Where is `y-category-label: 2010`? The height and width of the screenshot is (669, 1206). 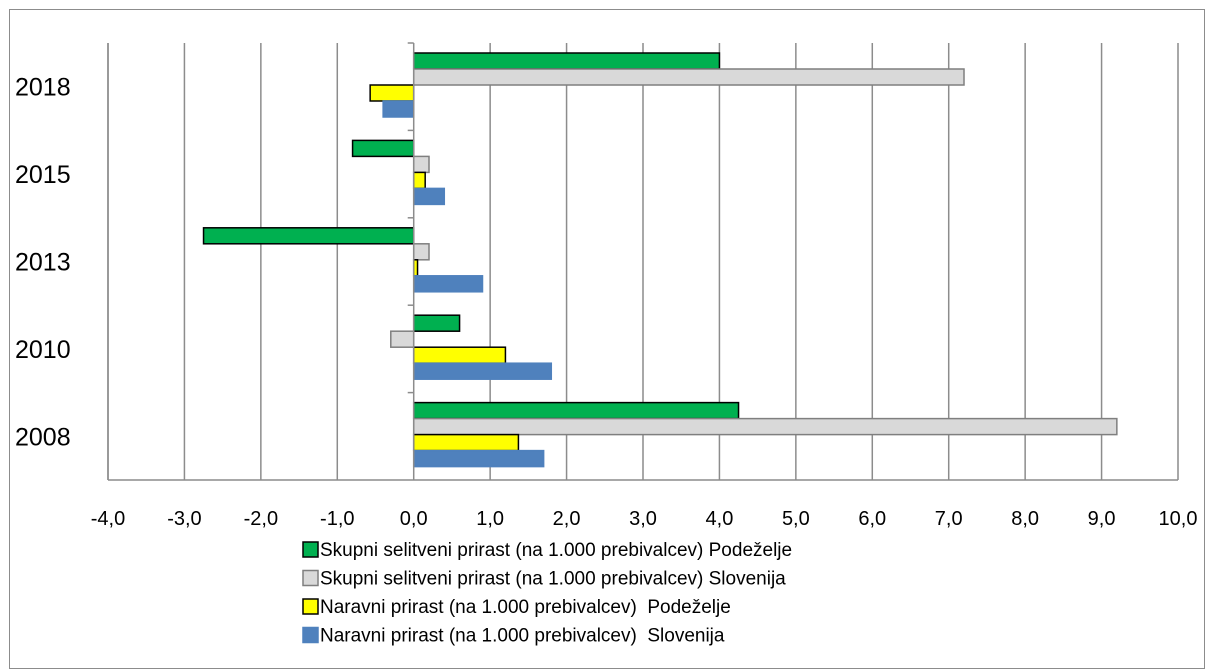 y-category-label: 2010 is located at coordinates (43, 350).